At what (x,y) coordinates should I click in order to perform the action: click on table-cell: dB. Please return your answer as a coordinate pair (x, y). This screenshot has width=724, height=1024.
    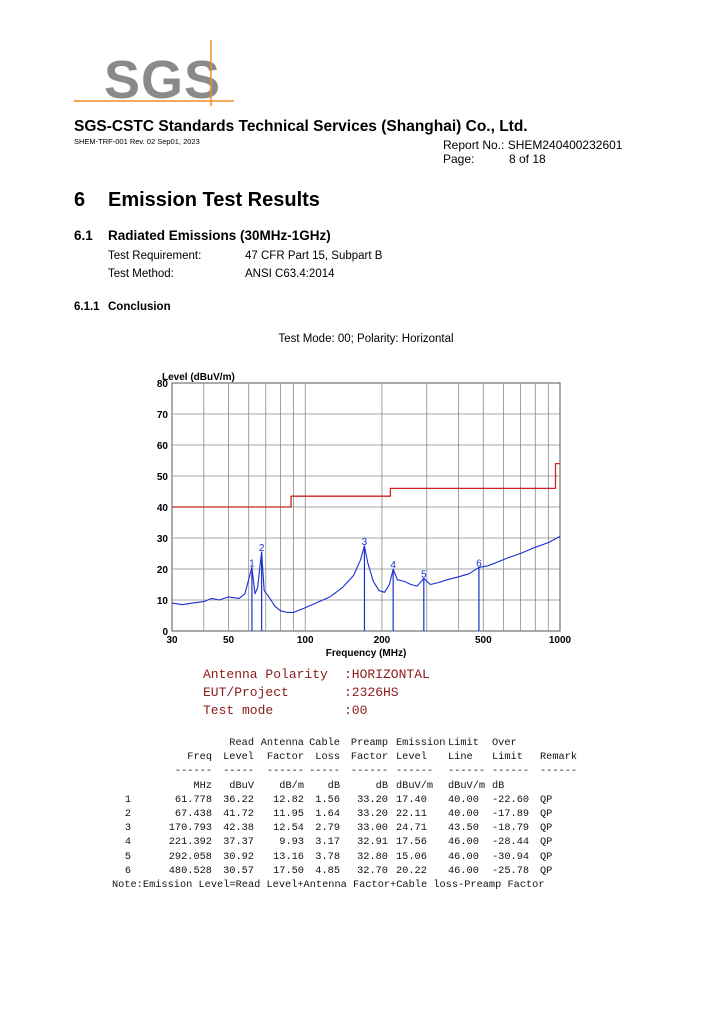
    Looking at the image, I should click on (381, 785).